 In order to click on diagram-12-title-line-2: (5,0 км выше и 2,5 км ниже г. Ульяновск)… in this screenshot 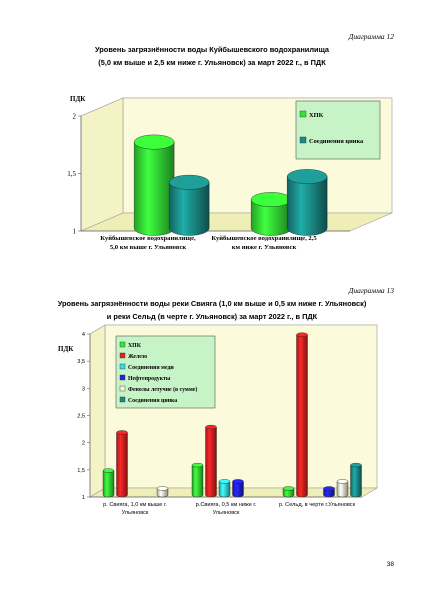, I will do `click(212, 62)`.